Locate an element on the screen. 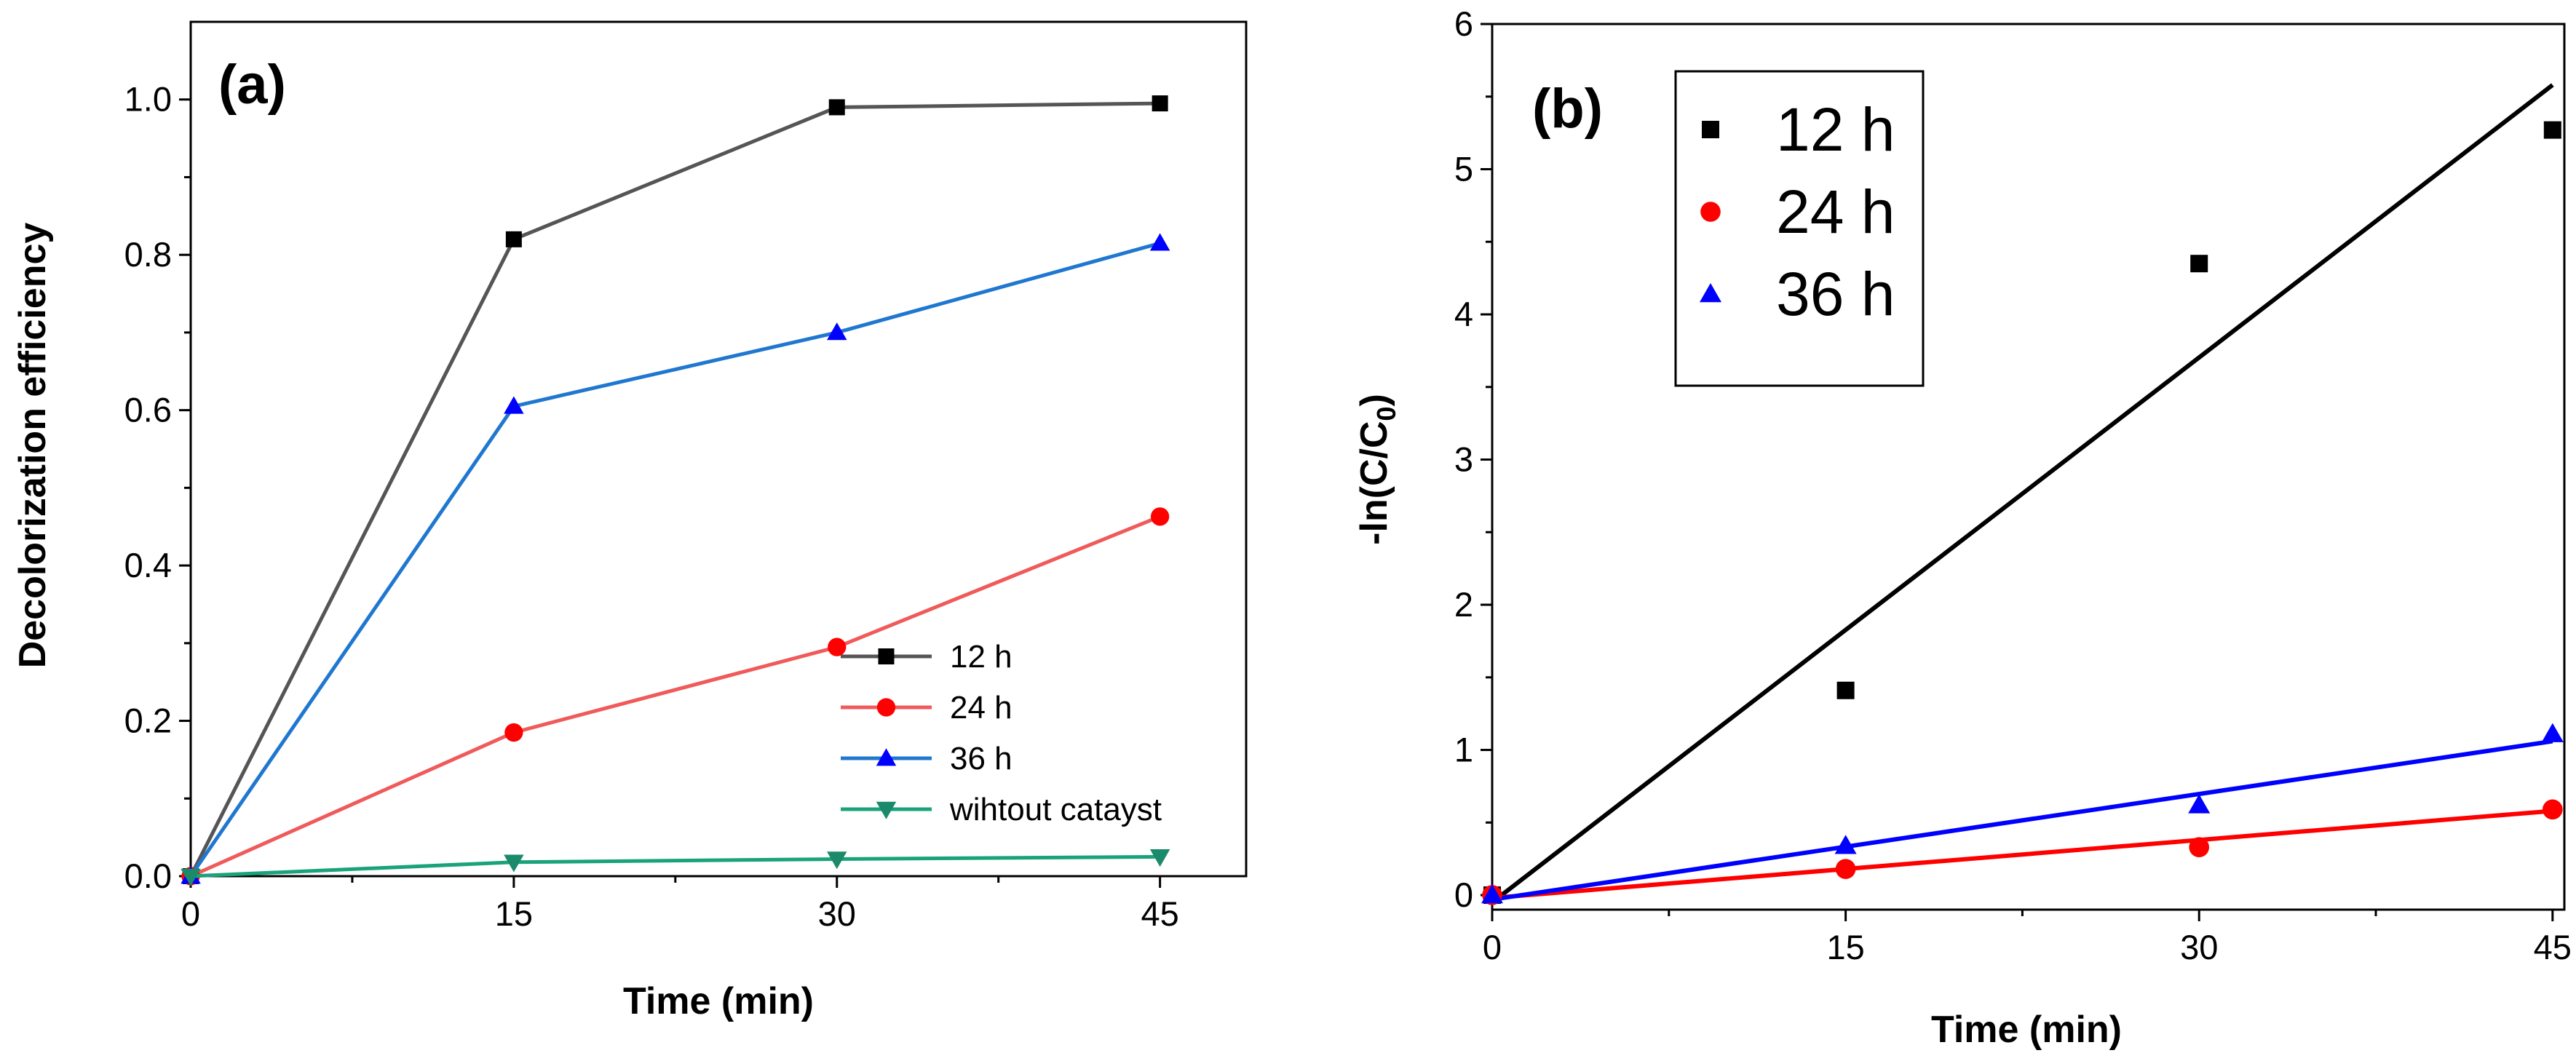 The width and height of the screenshot is (2576, 1053). panel-label-b: (b) is located at coordinates (1567, 109).